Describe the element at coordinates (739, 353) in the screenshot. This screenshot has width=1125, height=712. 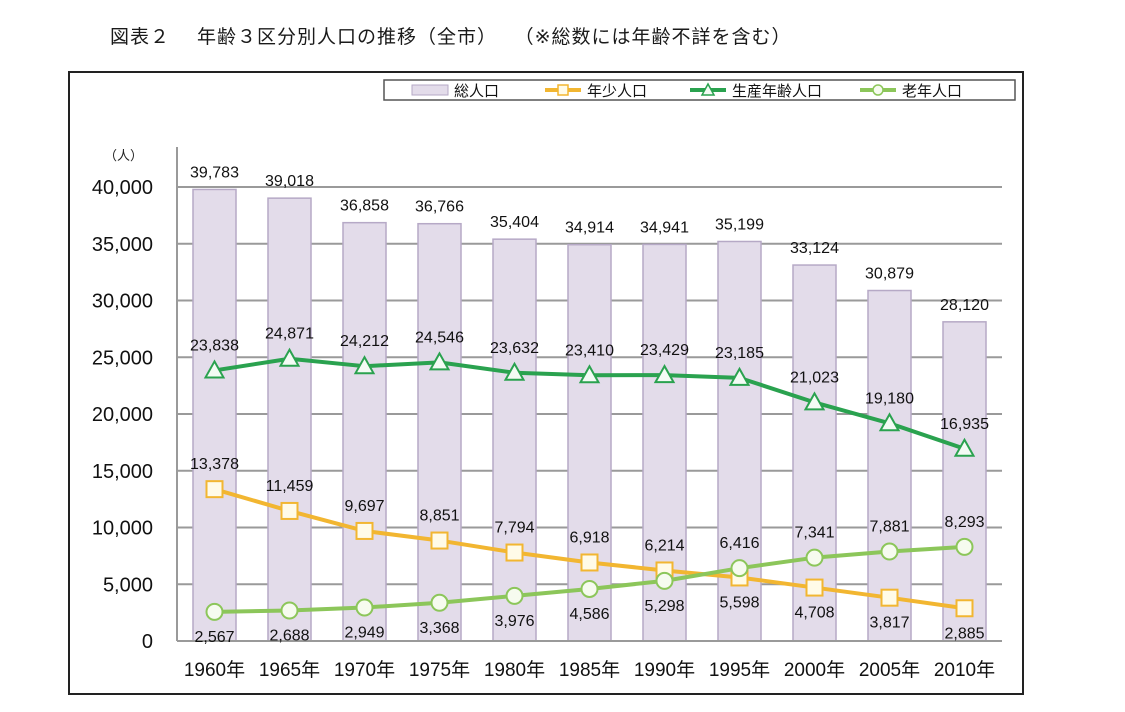
I see `line-value-label: 23,185` at that location.